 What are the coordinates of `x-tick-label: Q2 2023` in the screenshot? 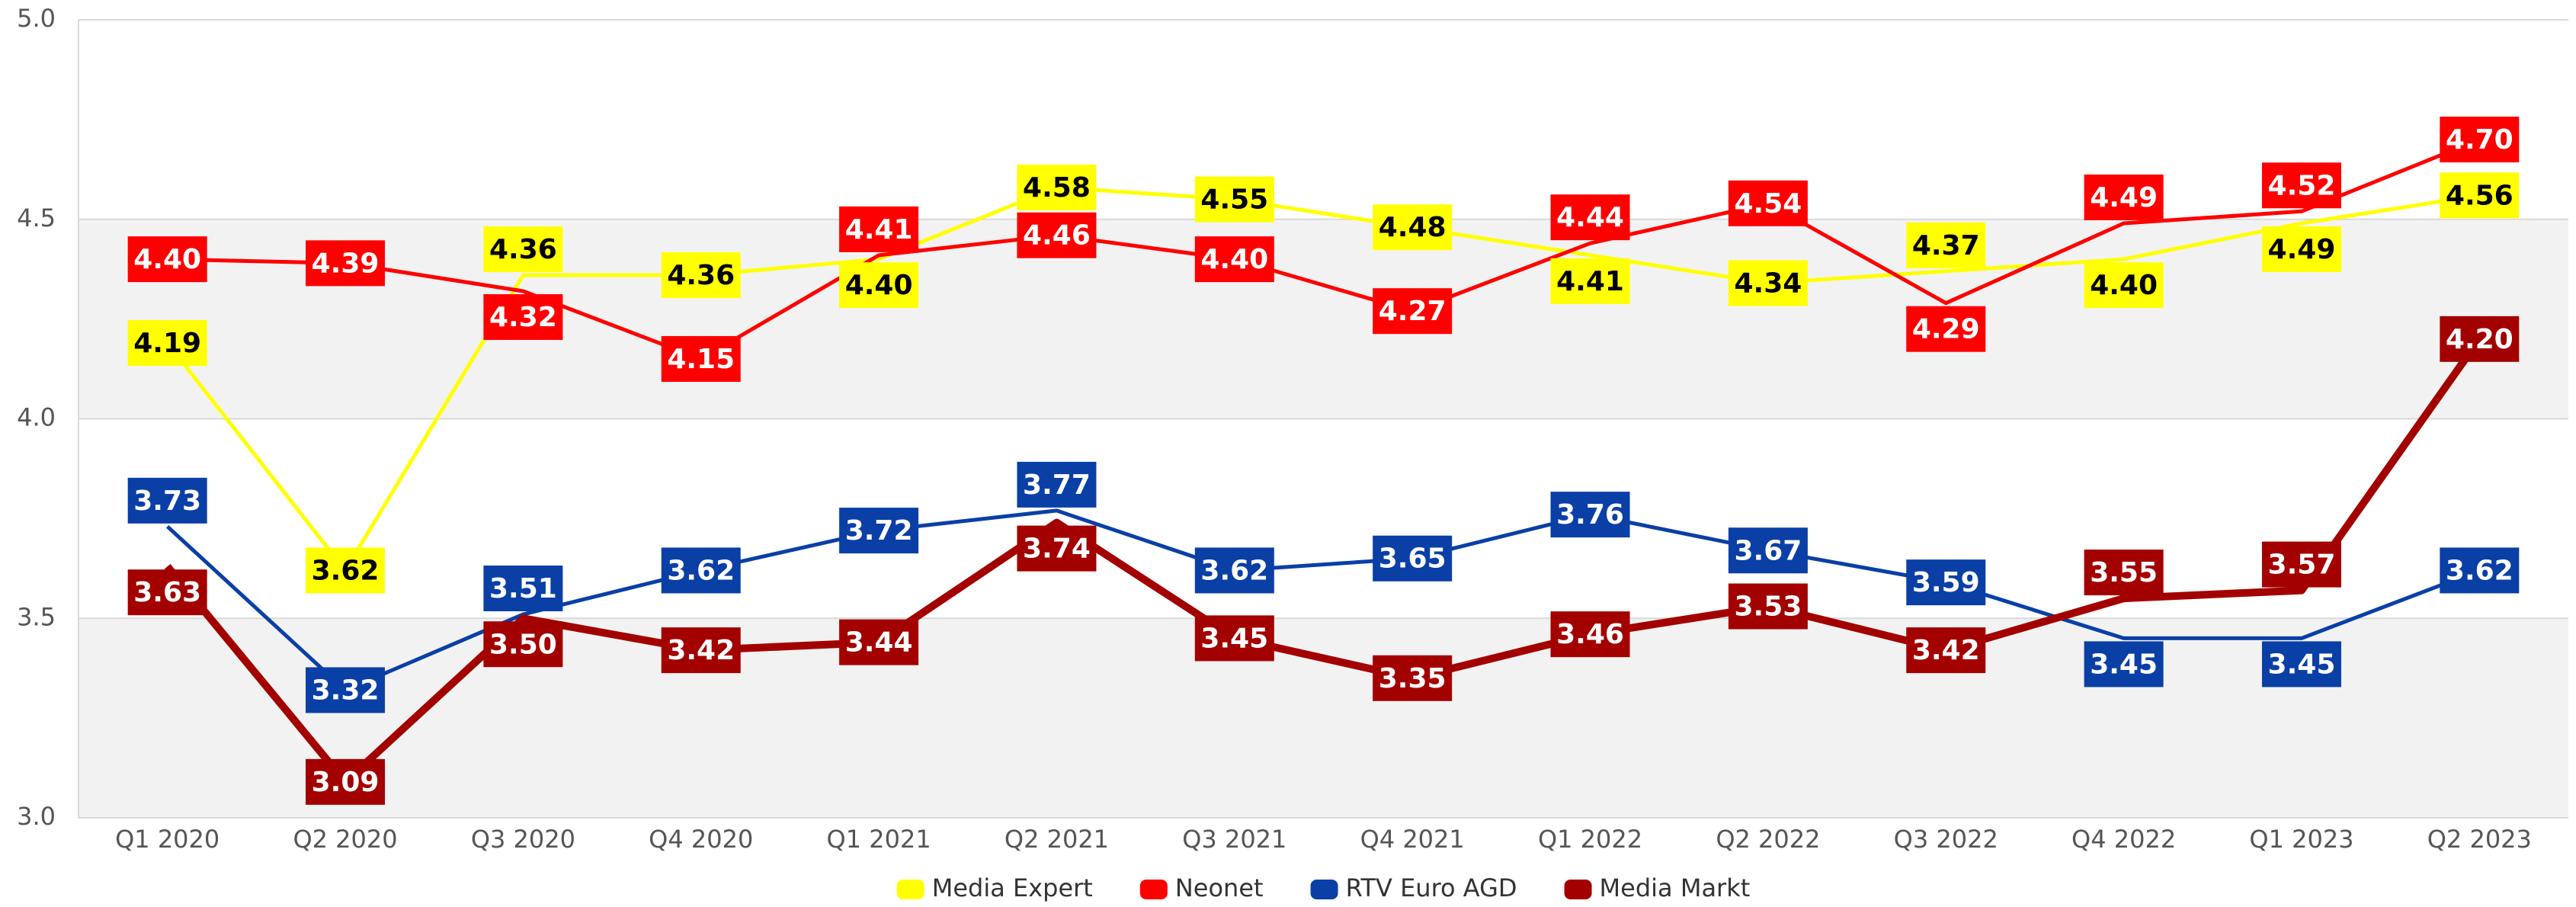 It's located at (2479, 839).